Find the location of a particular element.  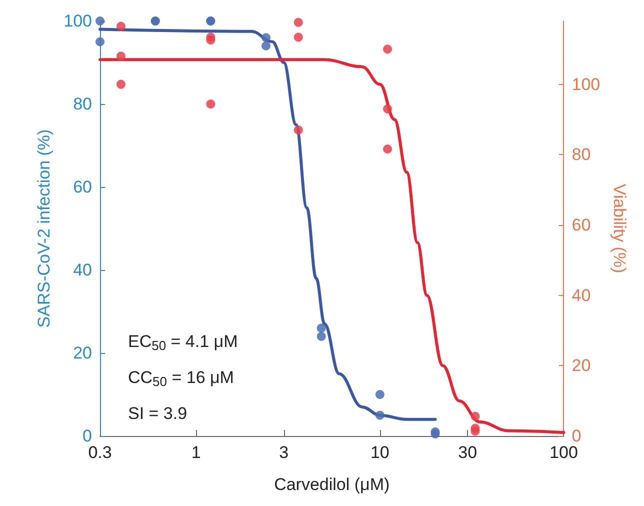

y2-tick-label: 40 is located at coordinates (581, 295).